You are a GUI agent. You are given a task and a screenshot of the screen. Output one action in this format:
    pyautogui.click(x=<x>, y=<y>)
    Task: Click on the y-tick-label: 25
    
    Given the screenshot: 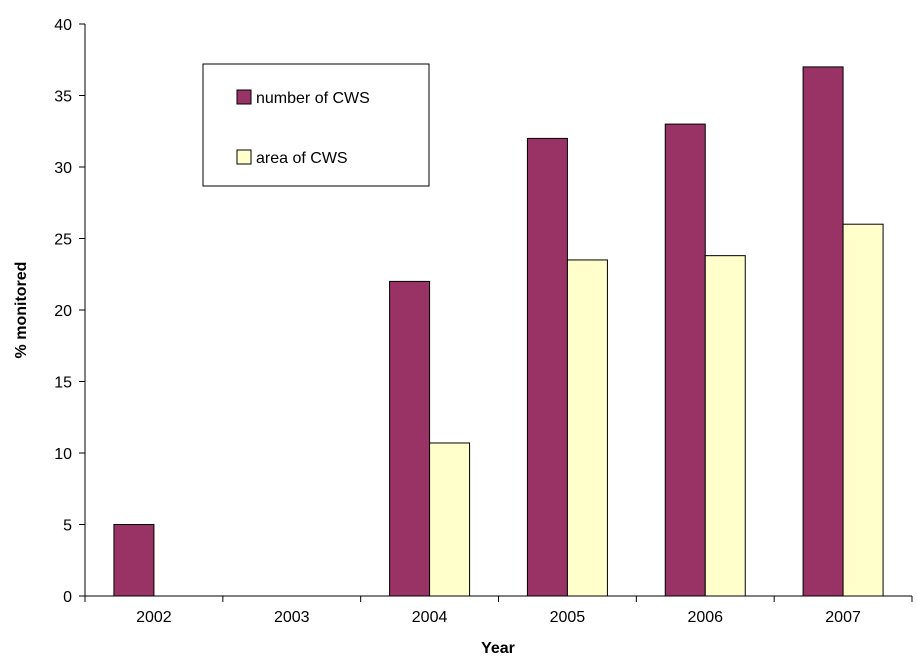 What is the action you would take?
    pyautogui.click(x=63, y=240)
    